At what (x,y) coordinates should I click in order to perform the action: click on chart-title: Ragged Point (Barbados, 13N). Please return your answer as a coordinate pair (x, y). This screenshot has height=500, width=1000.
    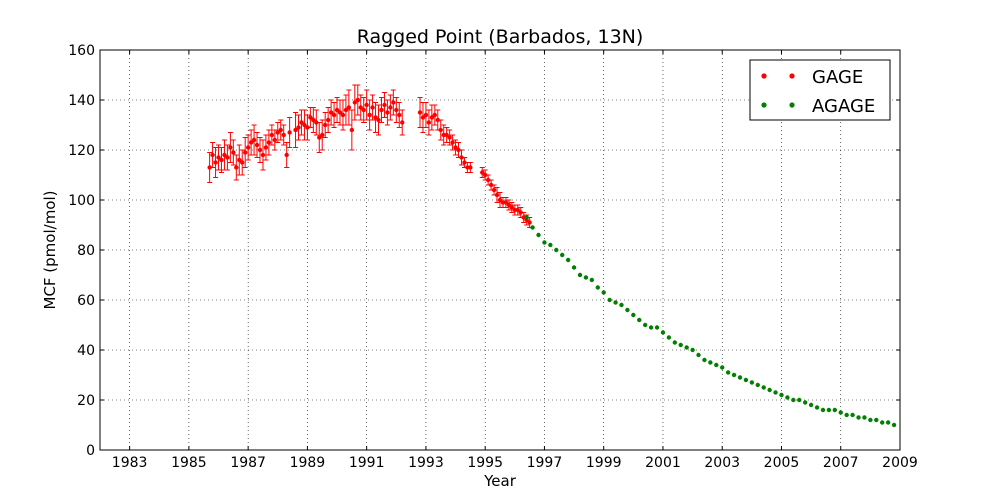
    Looking at the image, I should click on (500, 37).